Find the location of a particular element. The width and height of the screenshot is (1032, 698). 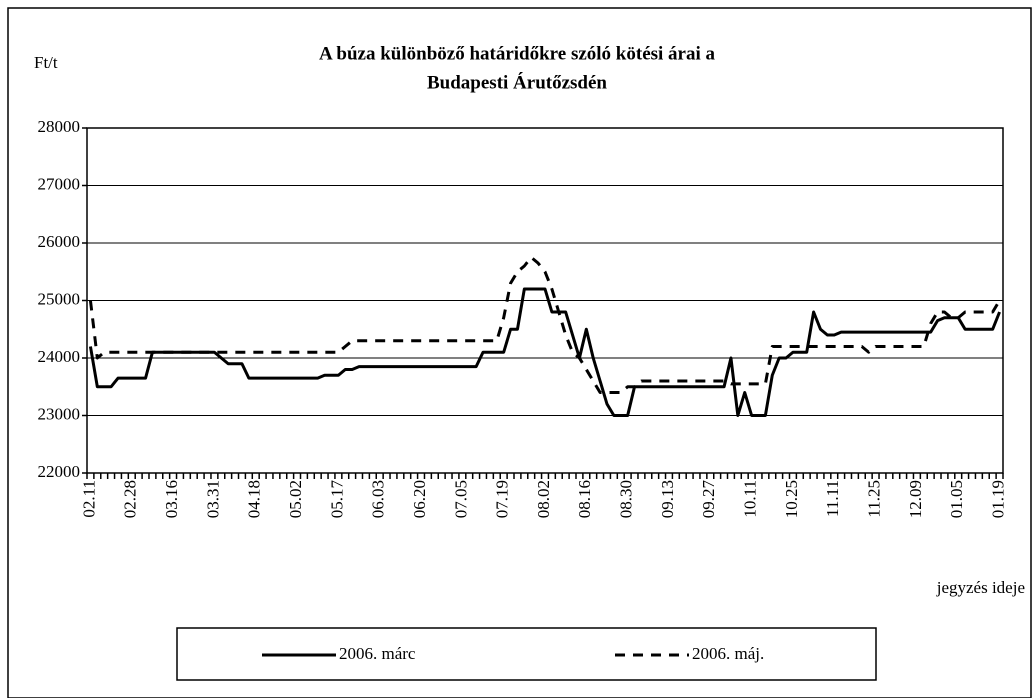

x-tick-label: 03.31 is located at coordinates (212, 499).